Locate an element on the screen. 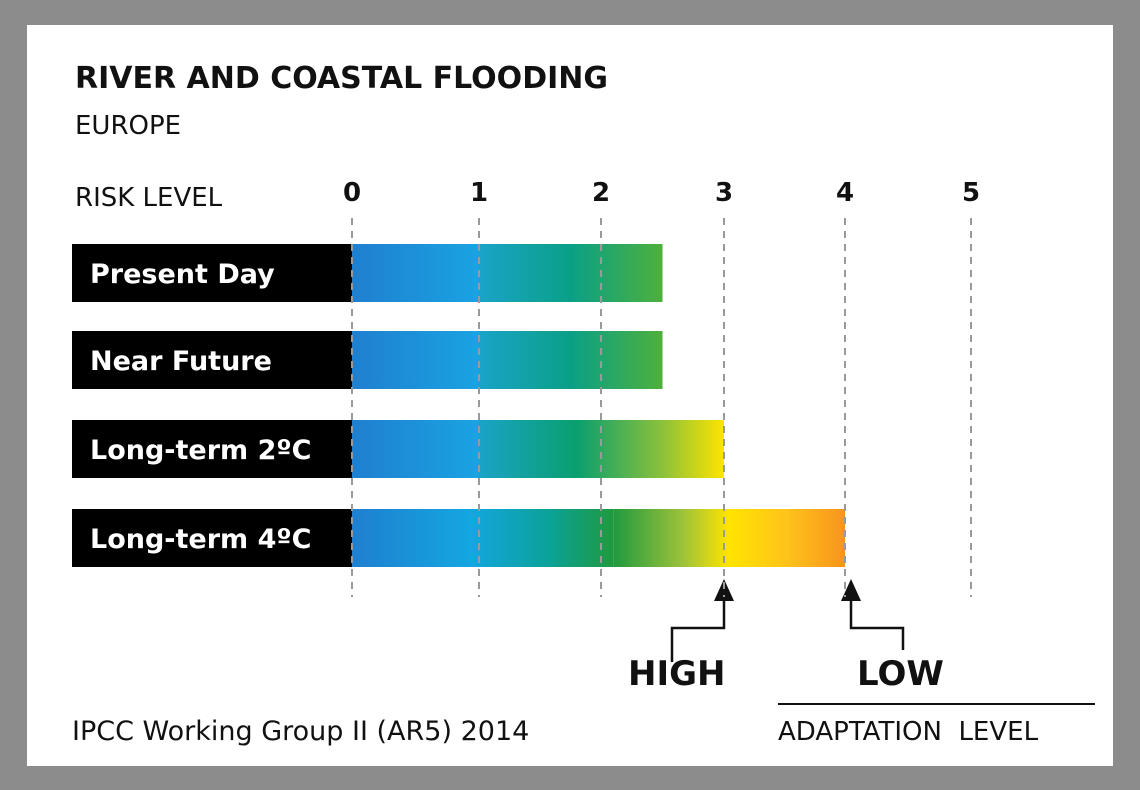 This screenshot has height=790, width=1140. chart-row: Near Future is located at coordinates (367, 360).